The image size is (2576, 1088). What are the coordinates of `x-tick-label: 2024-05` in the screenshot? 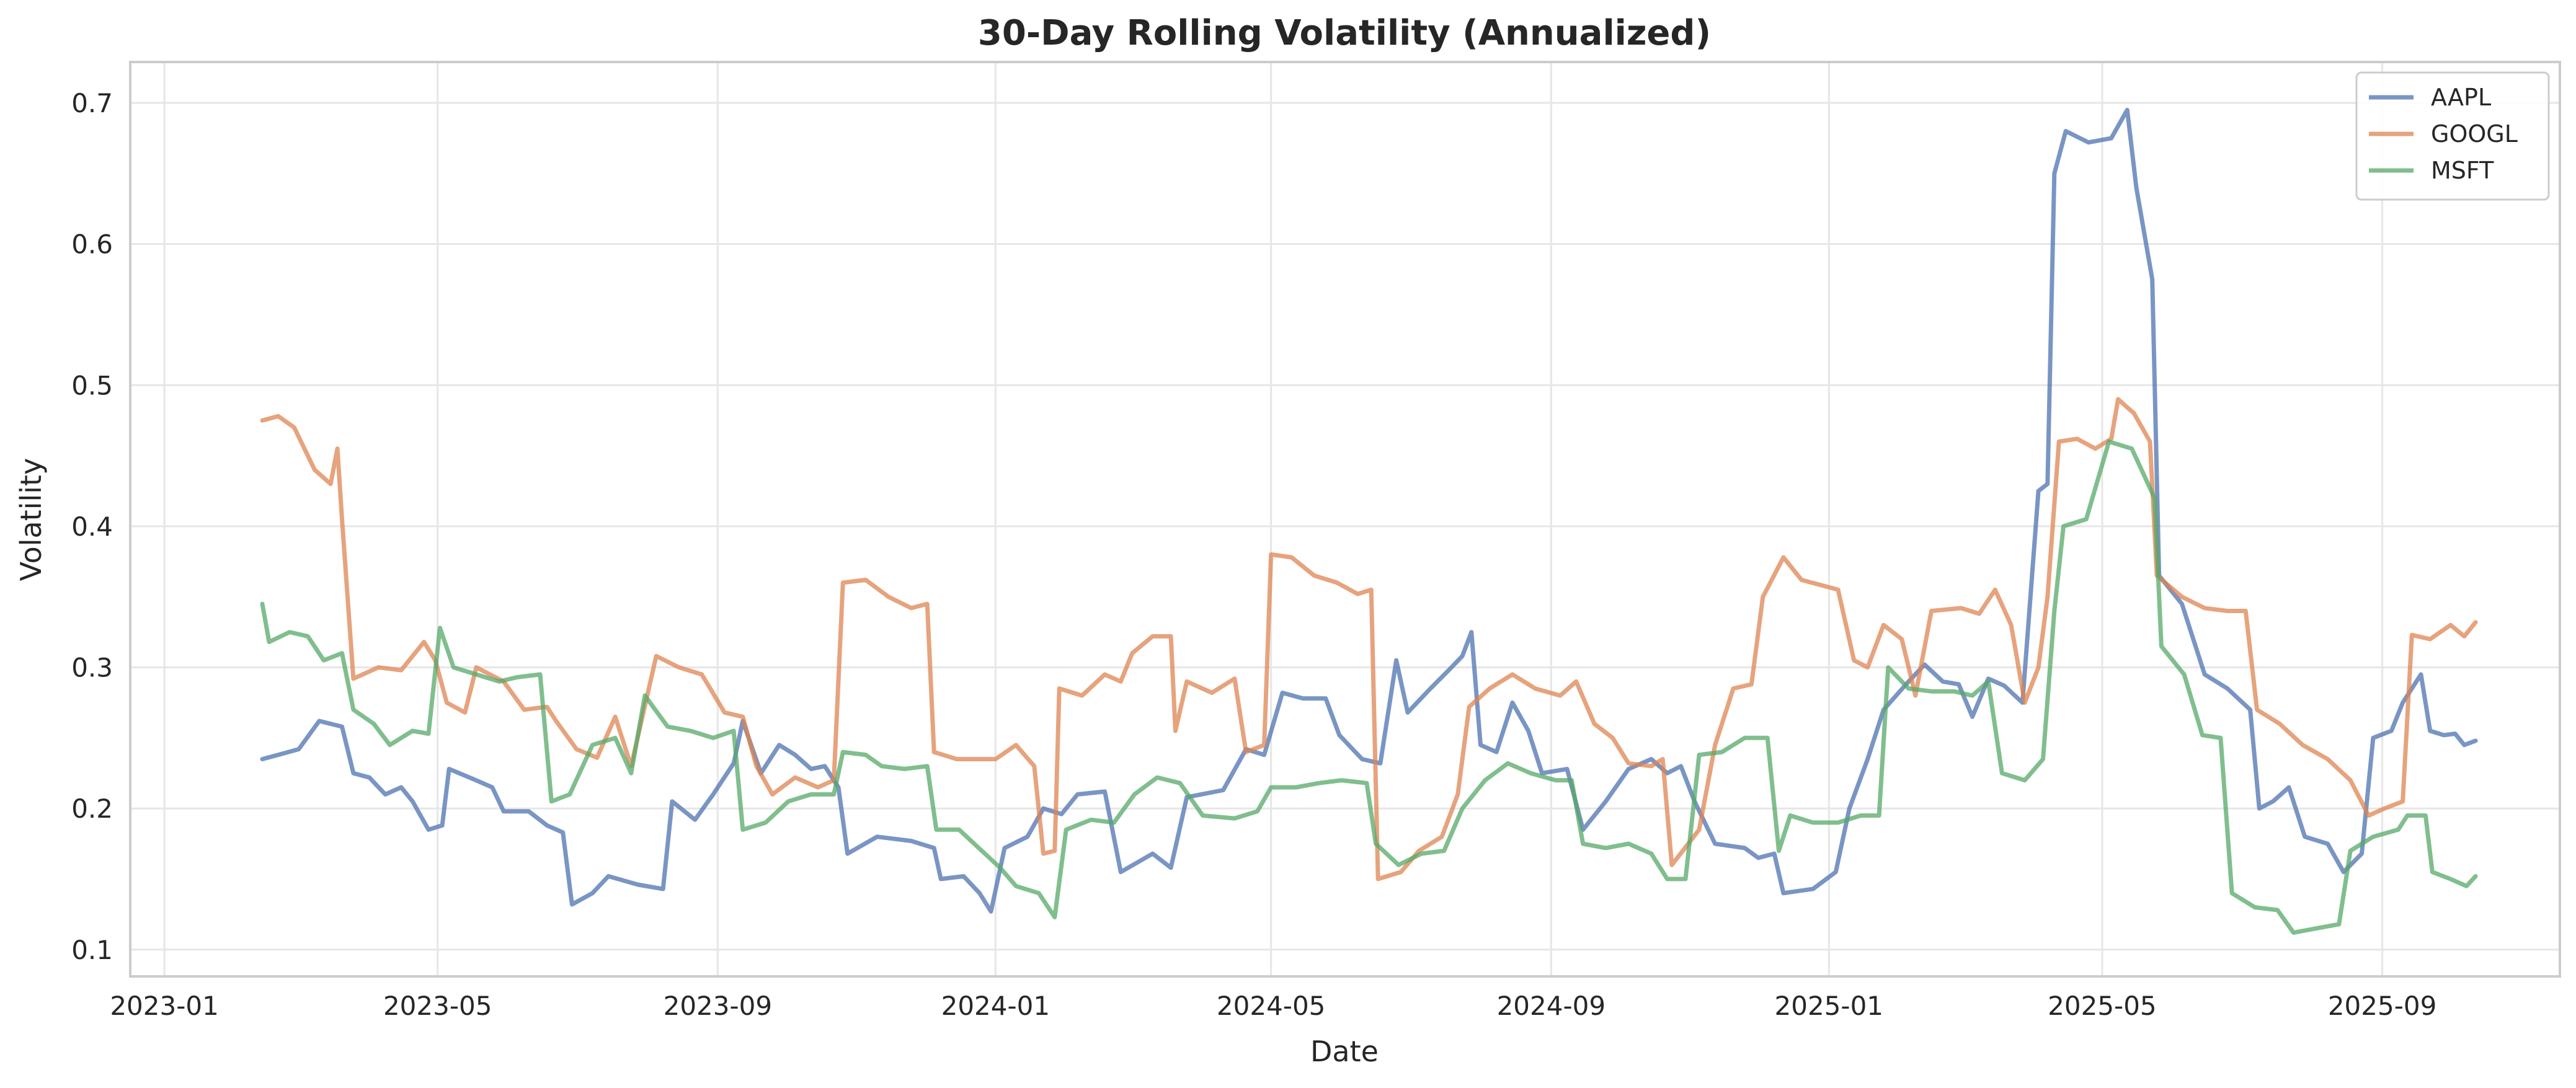 It's located at (1271, 1006).